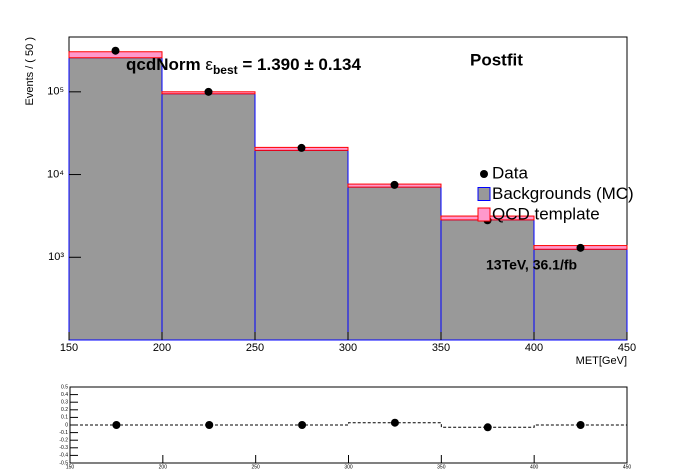  Describe the element at coordinates (66, 425) in the screenshot. I see `y-tick-label: 0` at that location.